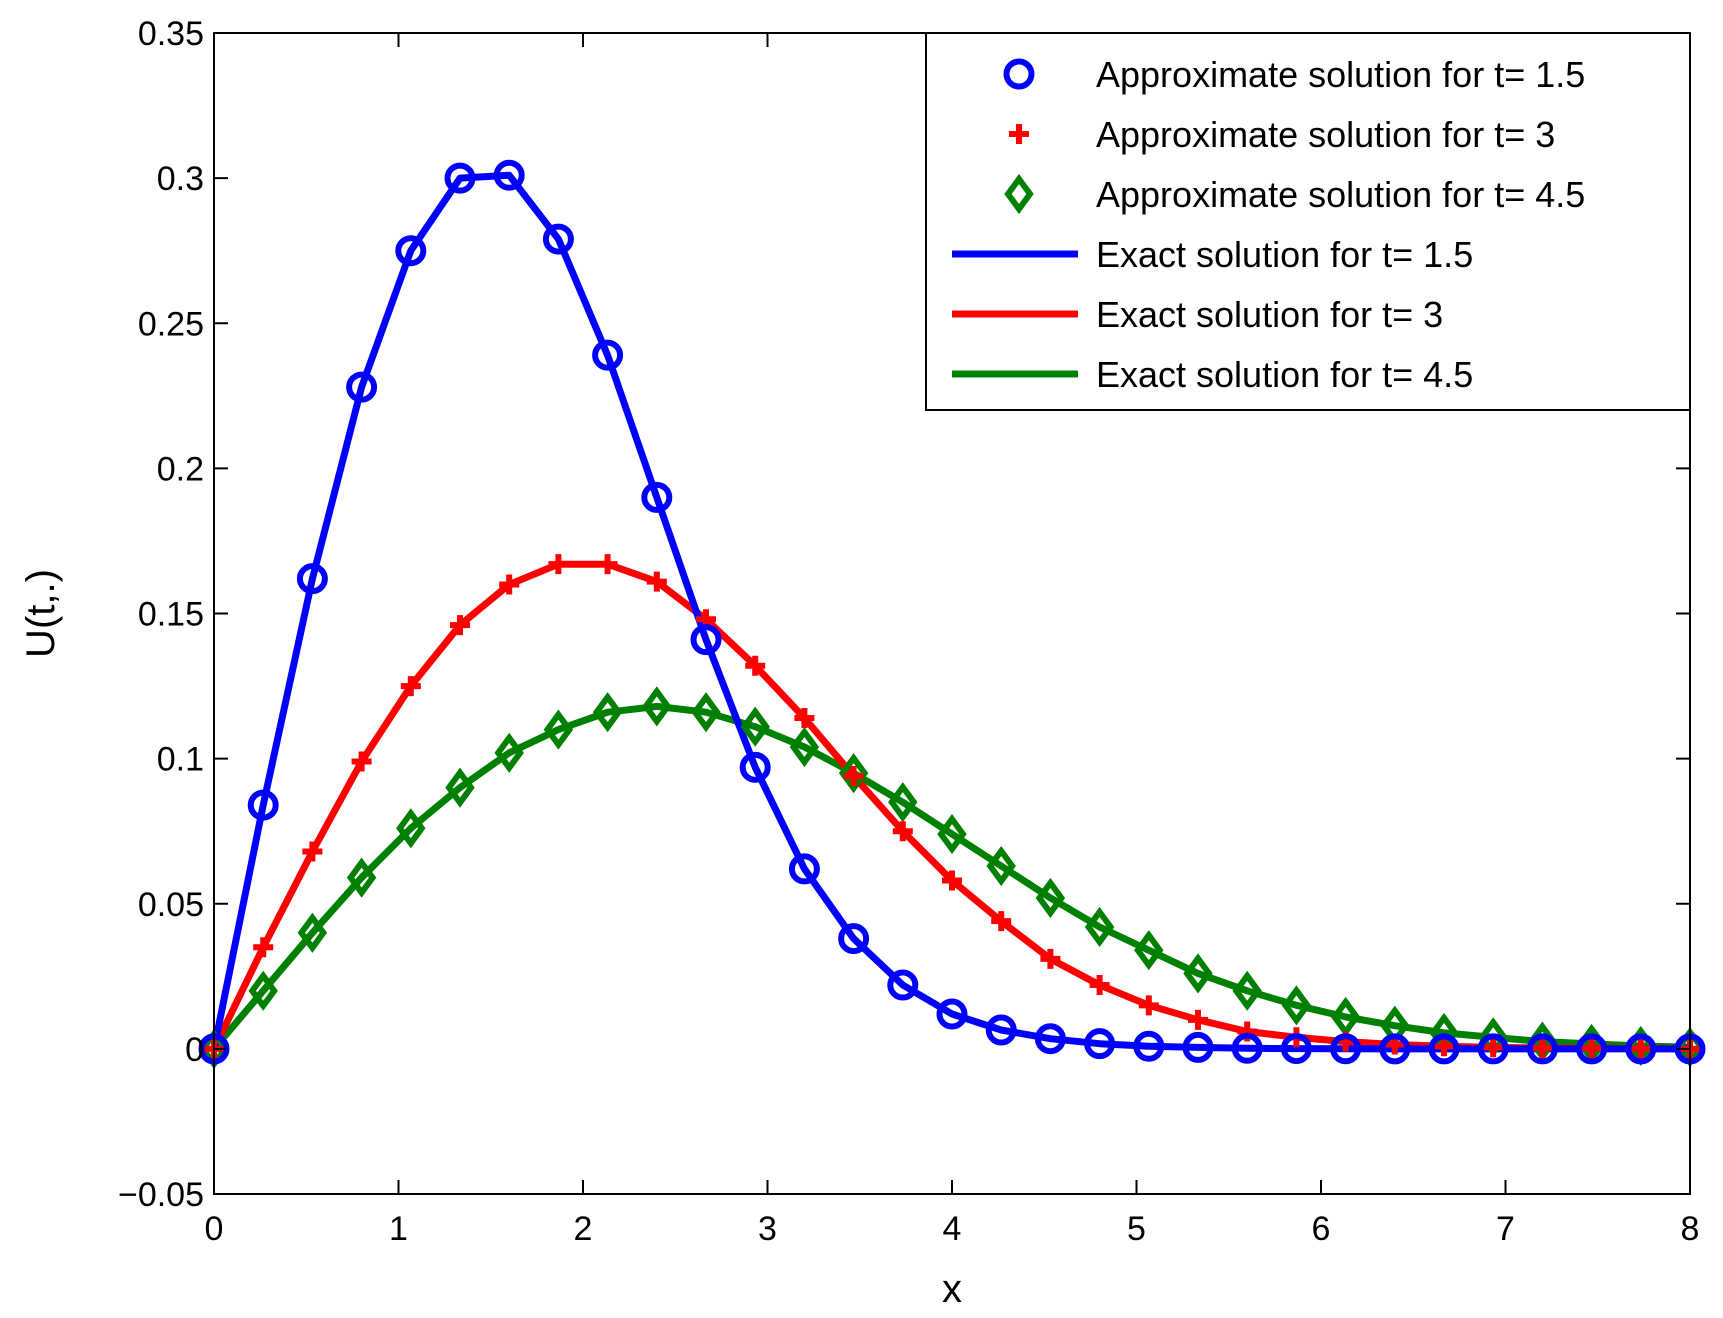 This screenshot has width=1723, height=1318. I want to click on x-tick-label: 8, so click(1690, 1229).